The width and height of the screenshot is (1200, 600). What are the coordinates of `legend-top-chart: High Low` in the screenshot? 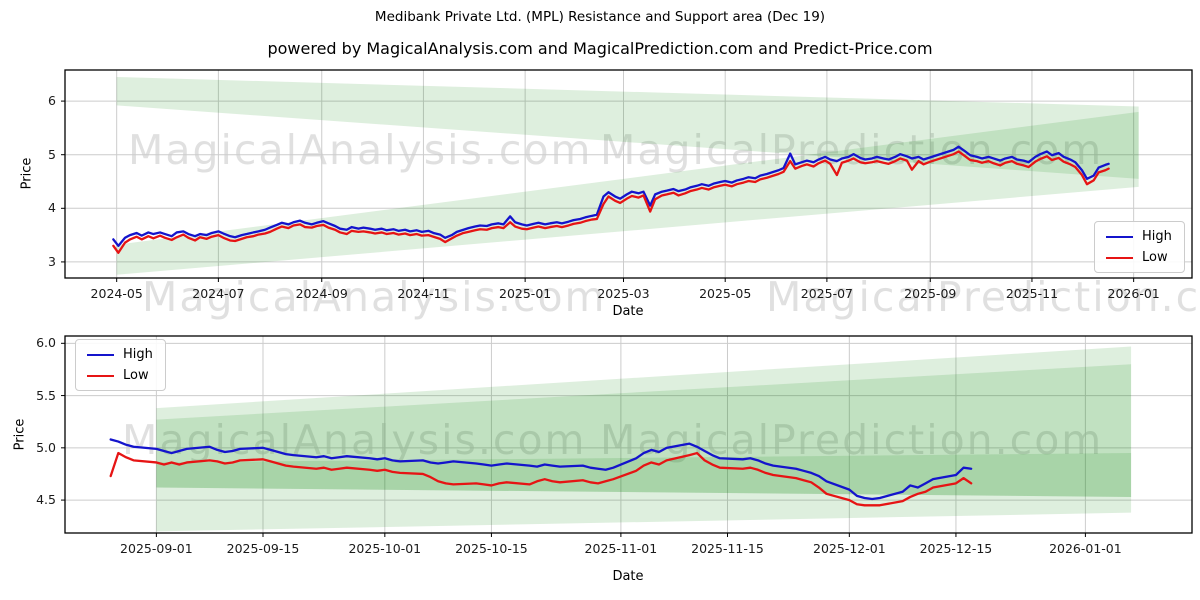 It's located at (1139, 247).